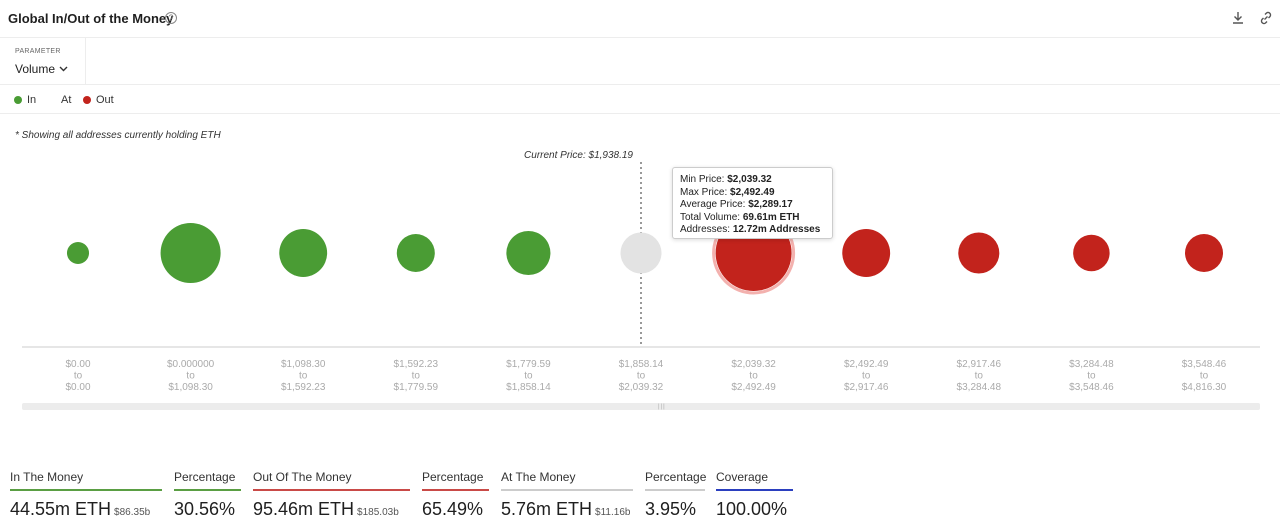 Image resolution: width=1280 pixels, height=531 pixels. What do you see at coordinates (416, 364) in the screenshot?
I see `tick-from-label: $1,592.23` at bounding box center [416, 364].